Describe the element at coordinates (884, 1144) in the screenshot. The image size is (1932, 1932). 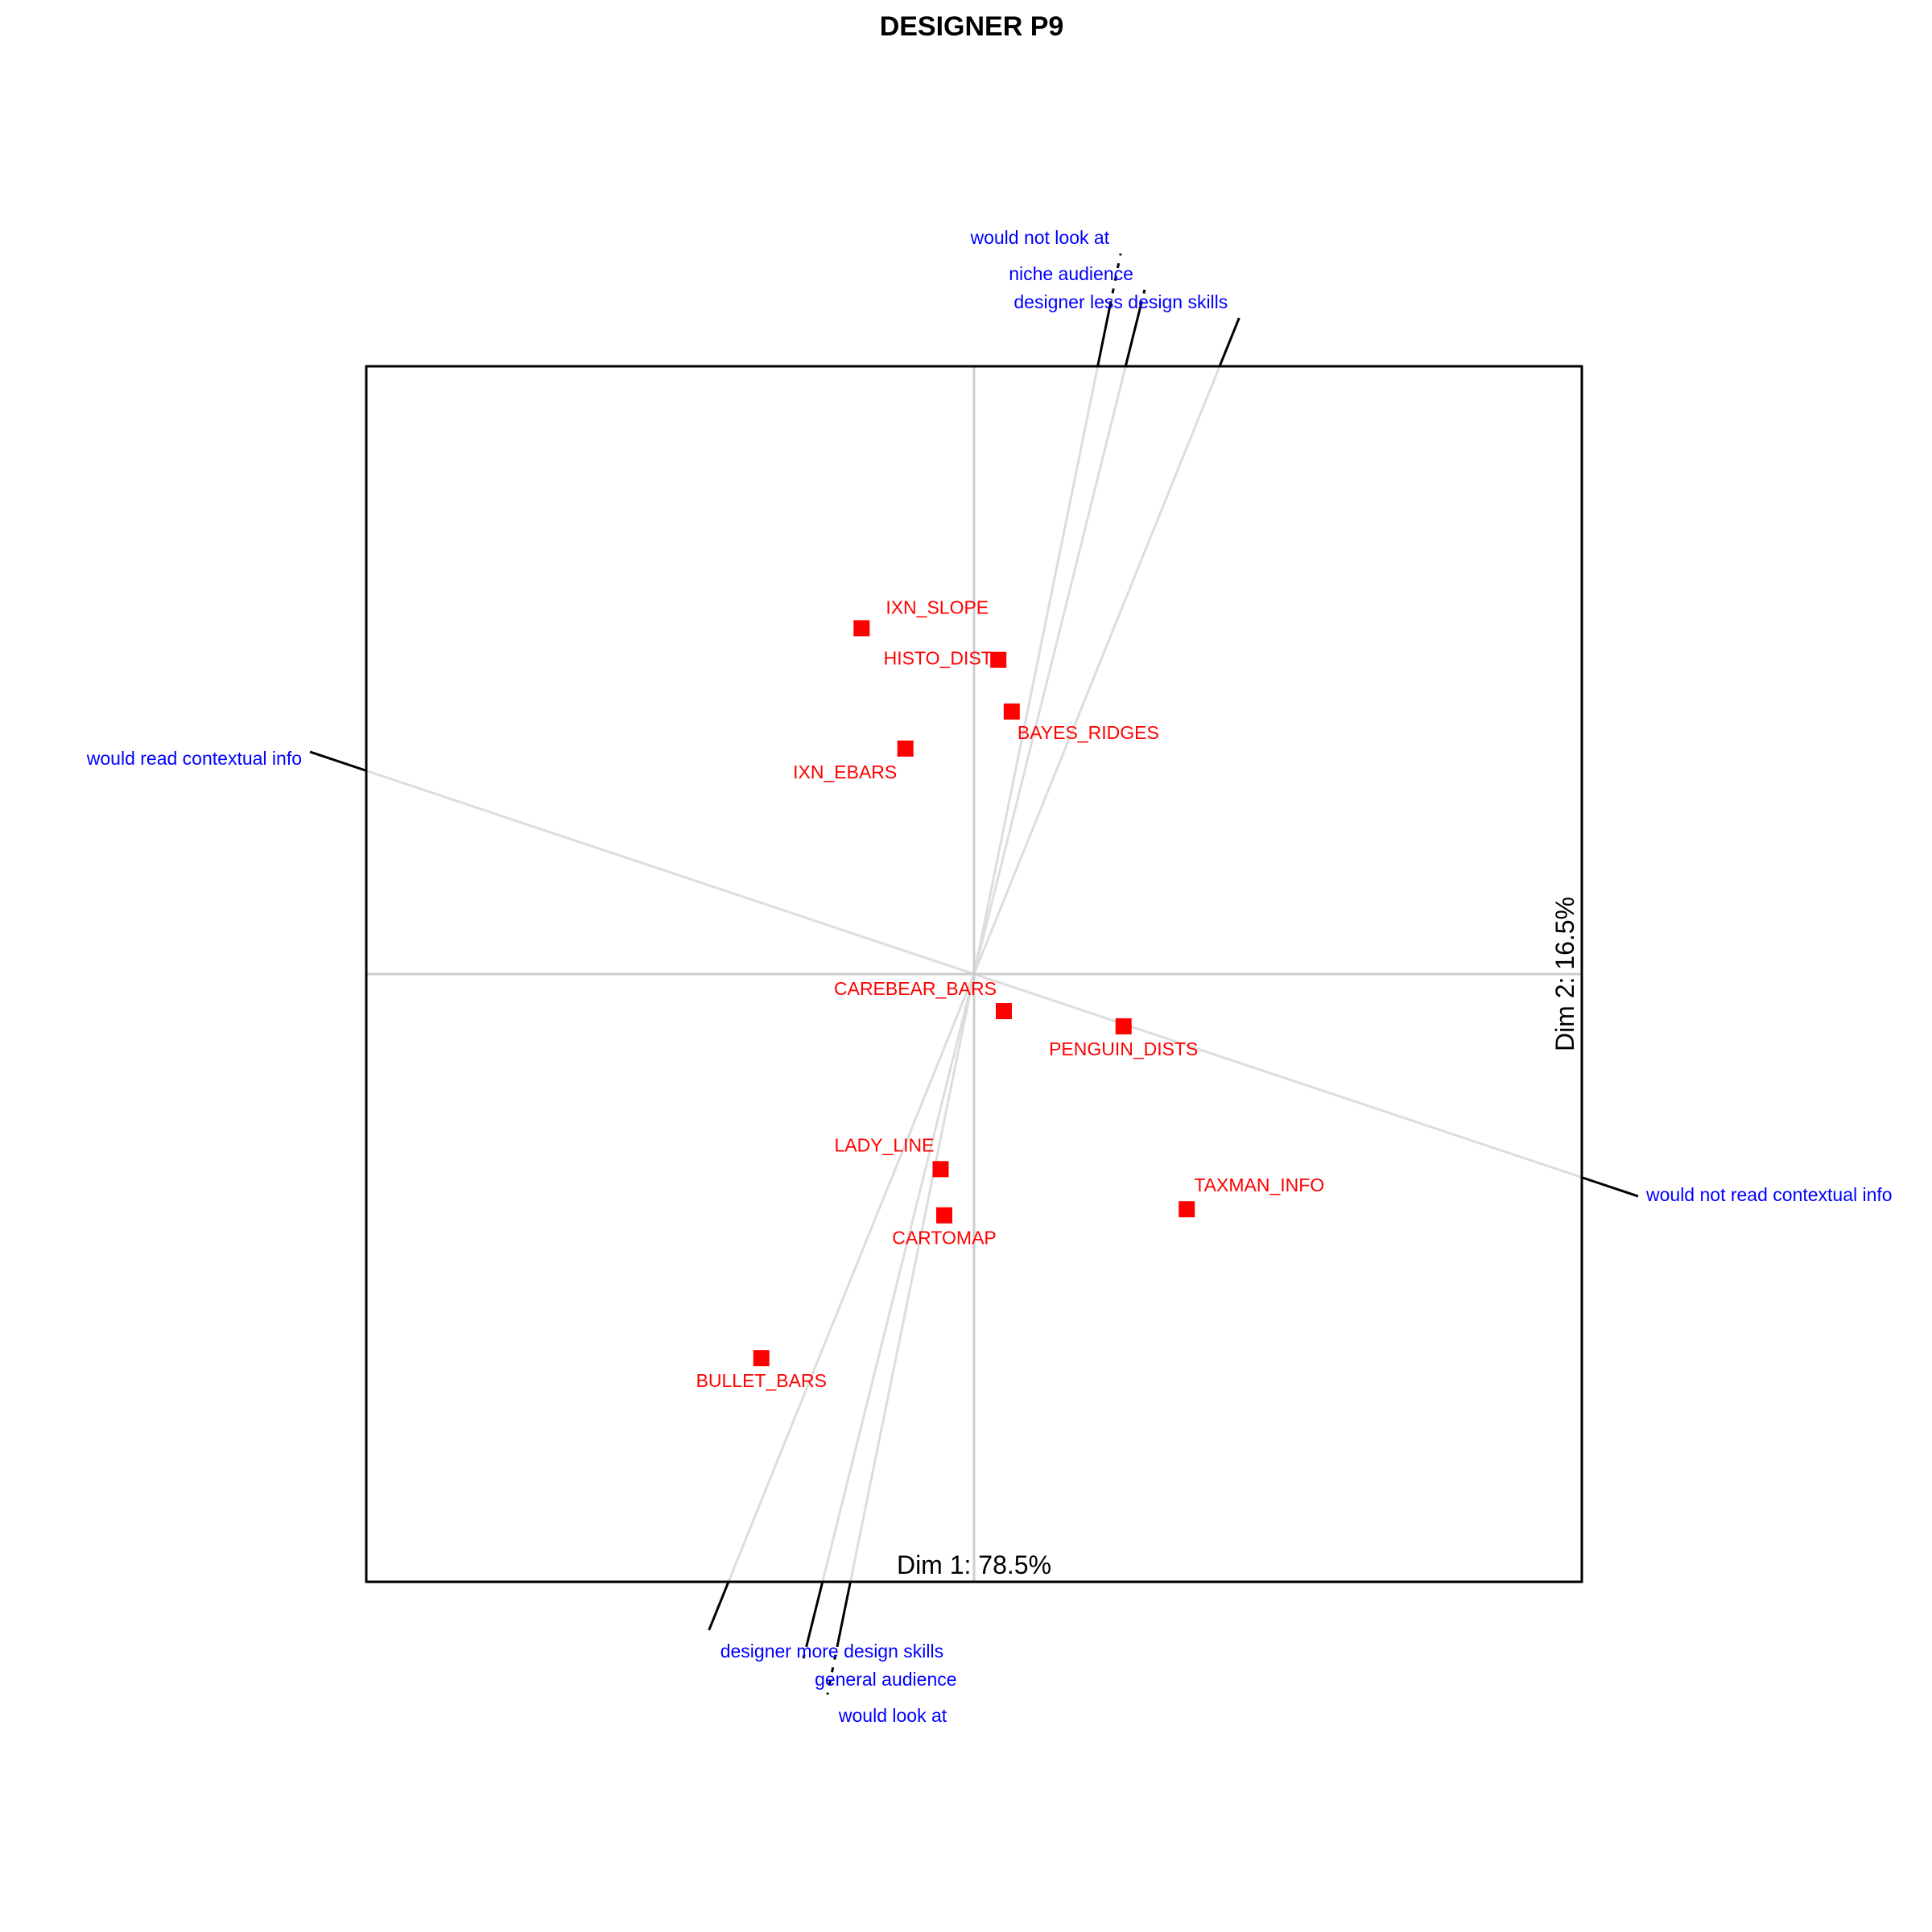
I see `point-label-lady-line: LADY_LINE` at that location.